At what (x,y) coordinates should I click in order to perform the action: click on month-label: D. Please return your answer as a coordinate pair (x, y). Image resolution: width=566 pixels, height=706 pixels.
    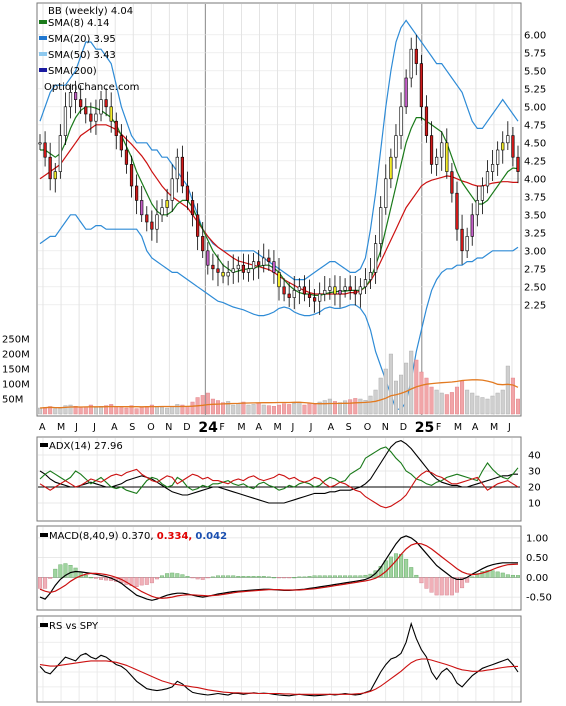
    Looking at the image, I should click on (186, 427).